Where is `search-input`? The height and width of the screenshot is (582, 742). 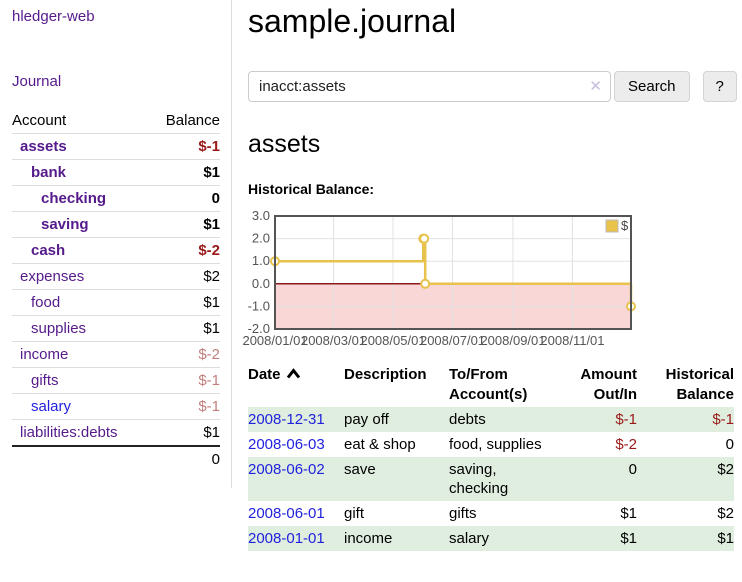 search-input is located at coordinates (429, 86).